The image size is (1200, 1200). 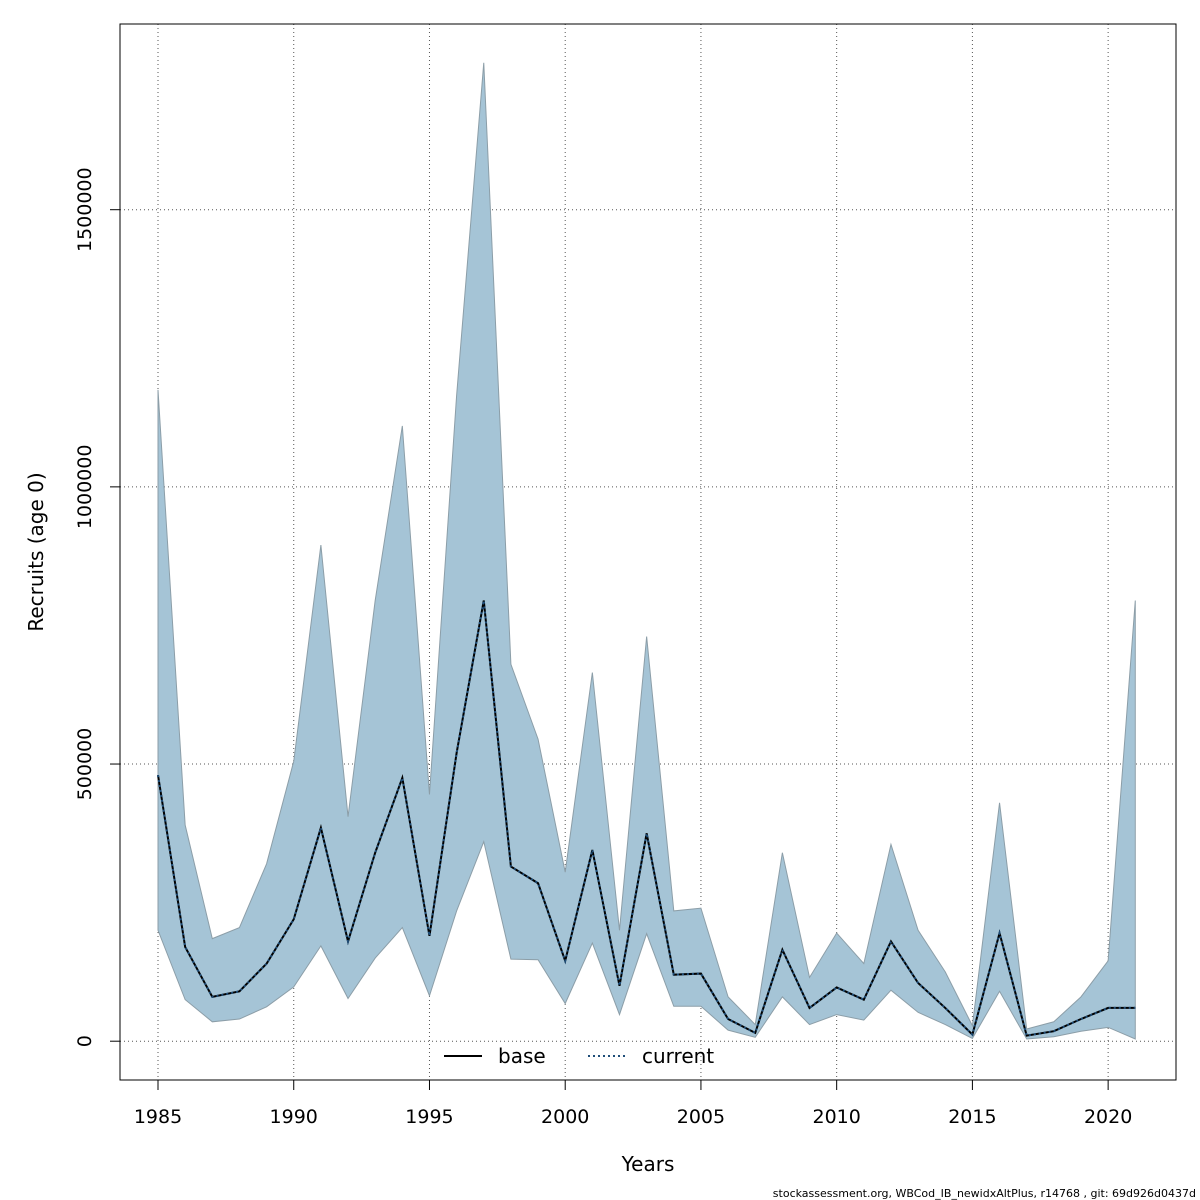 What do you see at coordinates (294, 1117) in the screenshot?
I see `x-tick-label-1990: 1990` at bounding box center [294, 1117].